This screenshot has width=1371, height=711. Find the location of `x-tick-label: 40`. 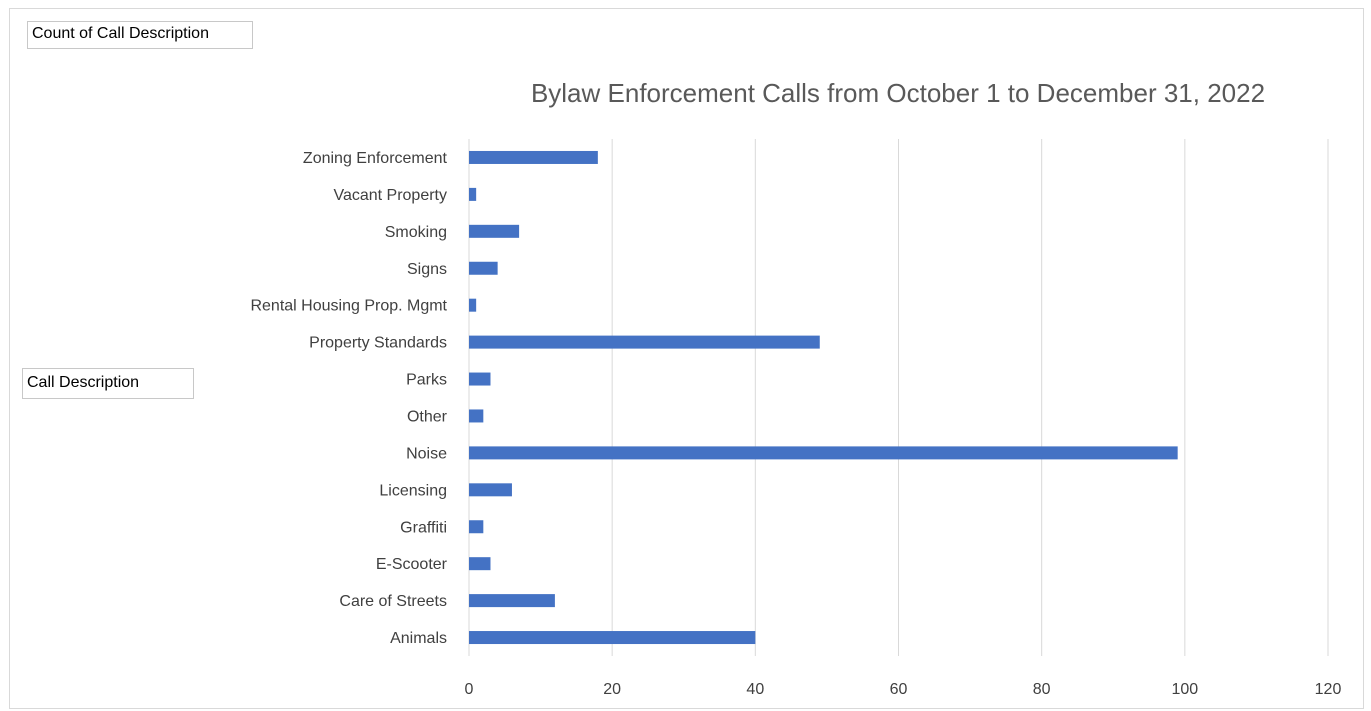

x-tick-label: 40 is located at coordinates (755, 689).